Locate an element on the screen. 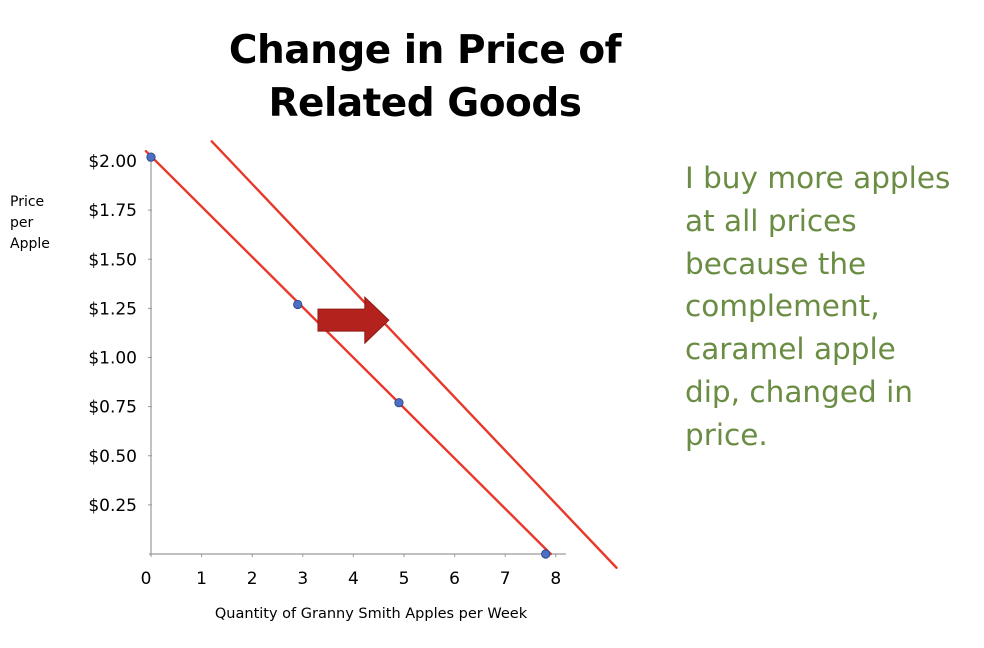 The width and height of the screenshot is (984, 648). annotation-line: price. is located at coordinates (726, 434).